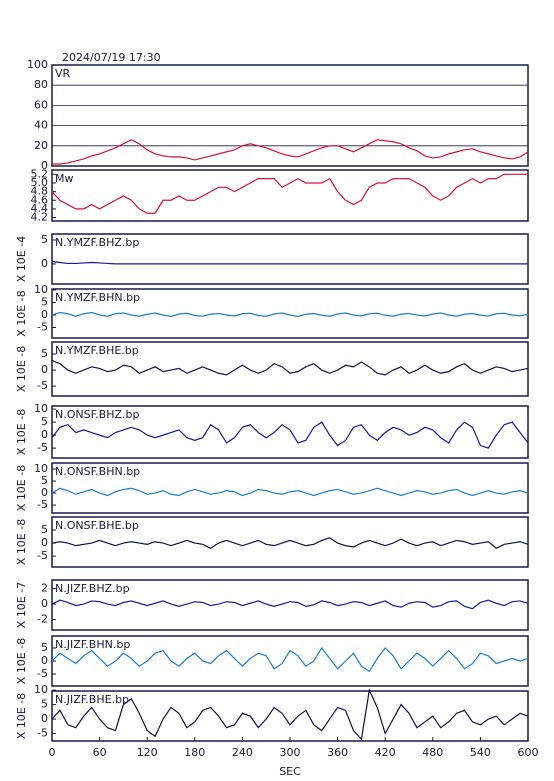 This screenshot has height=781, width=554. I want to click on y-tick-label: 80, so click(41, 84).